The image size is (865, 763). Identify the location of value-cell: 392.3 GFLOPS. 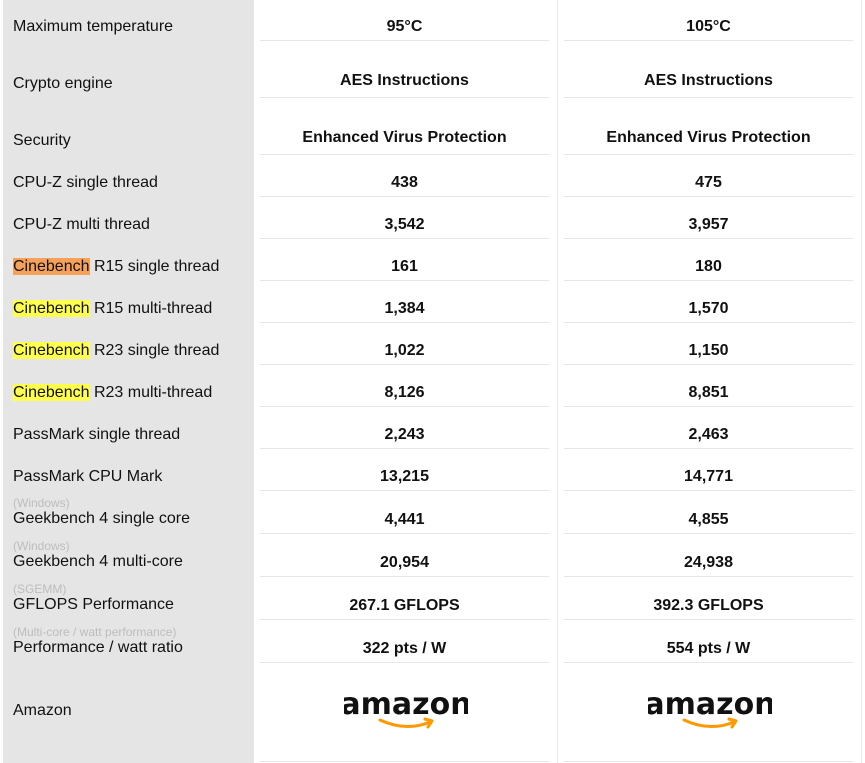
(708, 605).